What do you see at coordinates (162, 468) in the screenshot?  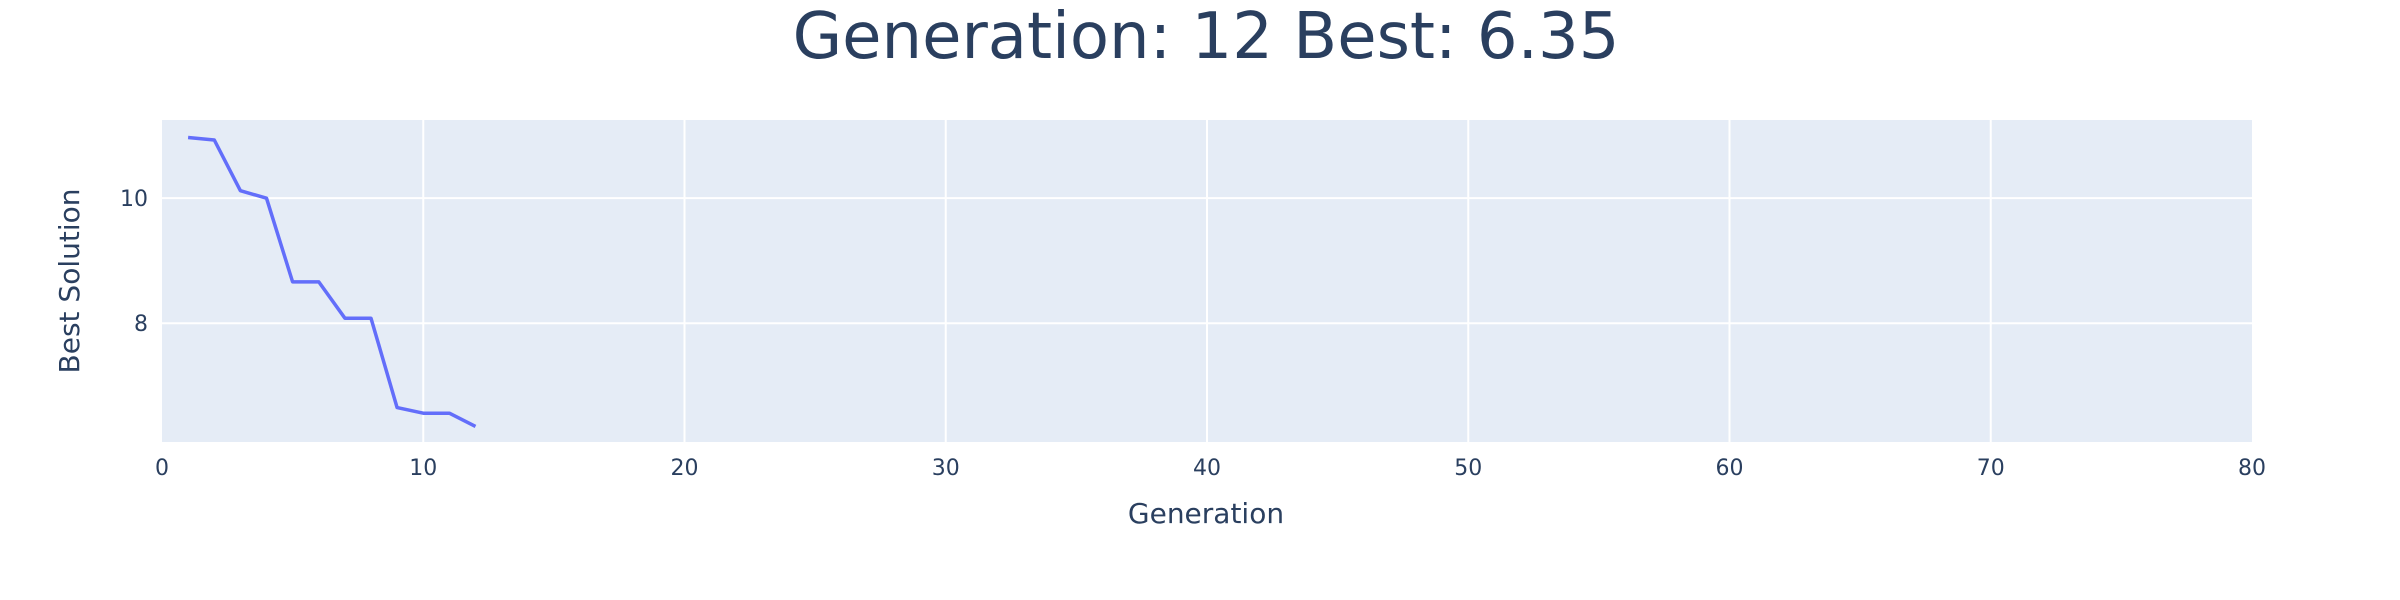 I see `x-tick-label: 0` at bounding box center [162, 468].